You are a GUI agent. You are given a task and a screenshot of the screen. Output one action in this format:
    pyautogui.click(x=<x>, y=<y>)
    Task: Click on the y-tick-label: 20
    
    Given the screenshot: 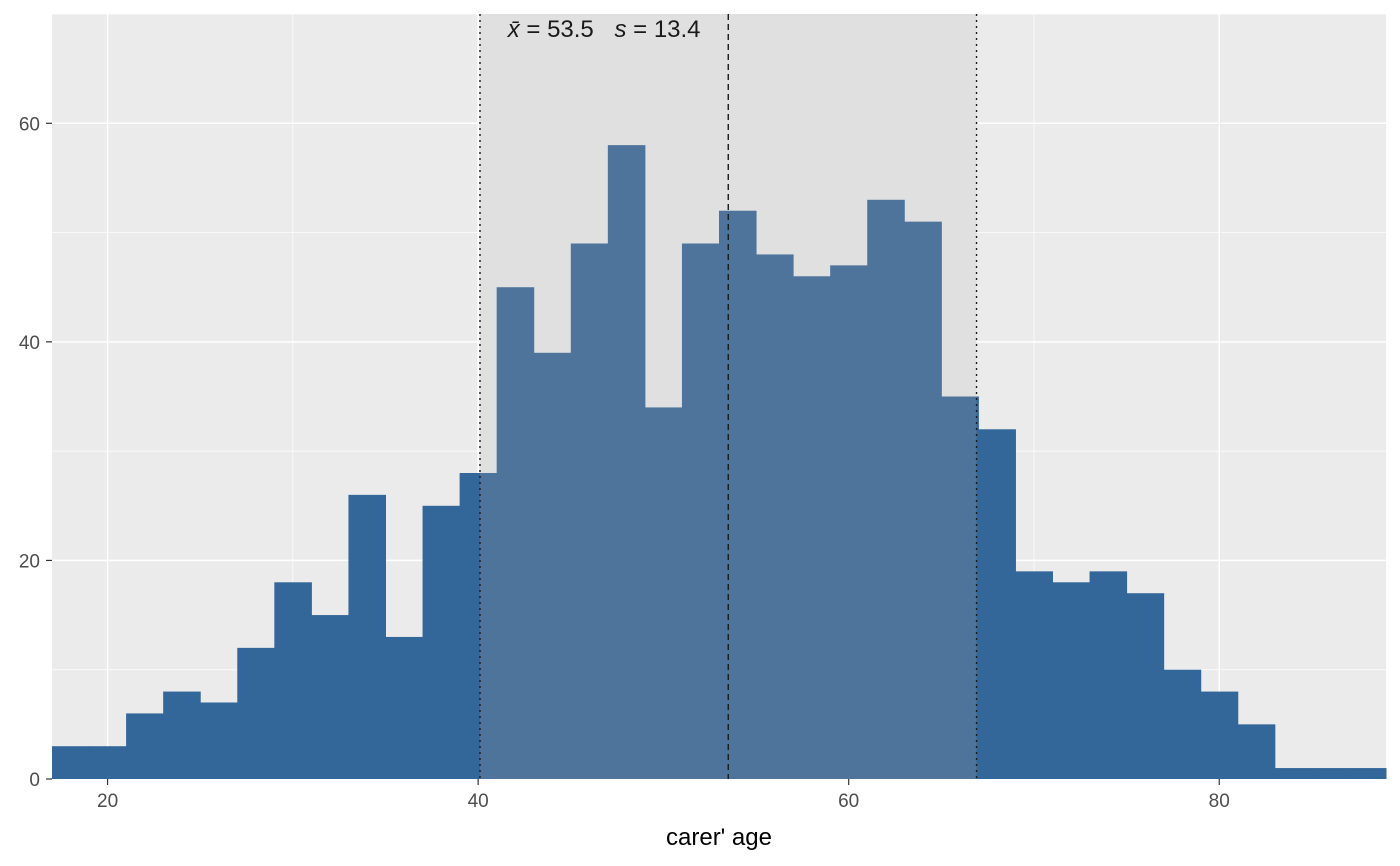 What is the action you would take?
    pyautogui.click(x=29, y=561)
    